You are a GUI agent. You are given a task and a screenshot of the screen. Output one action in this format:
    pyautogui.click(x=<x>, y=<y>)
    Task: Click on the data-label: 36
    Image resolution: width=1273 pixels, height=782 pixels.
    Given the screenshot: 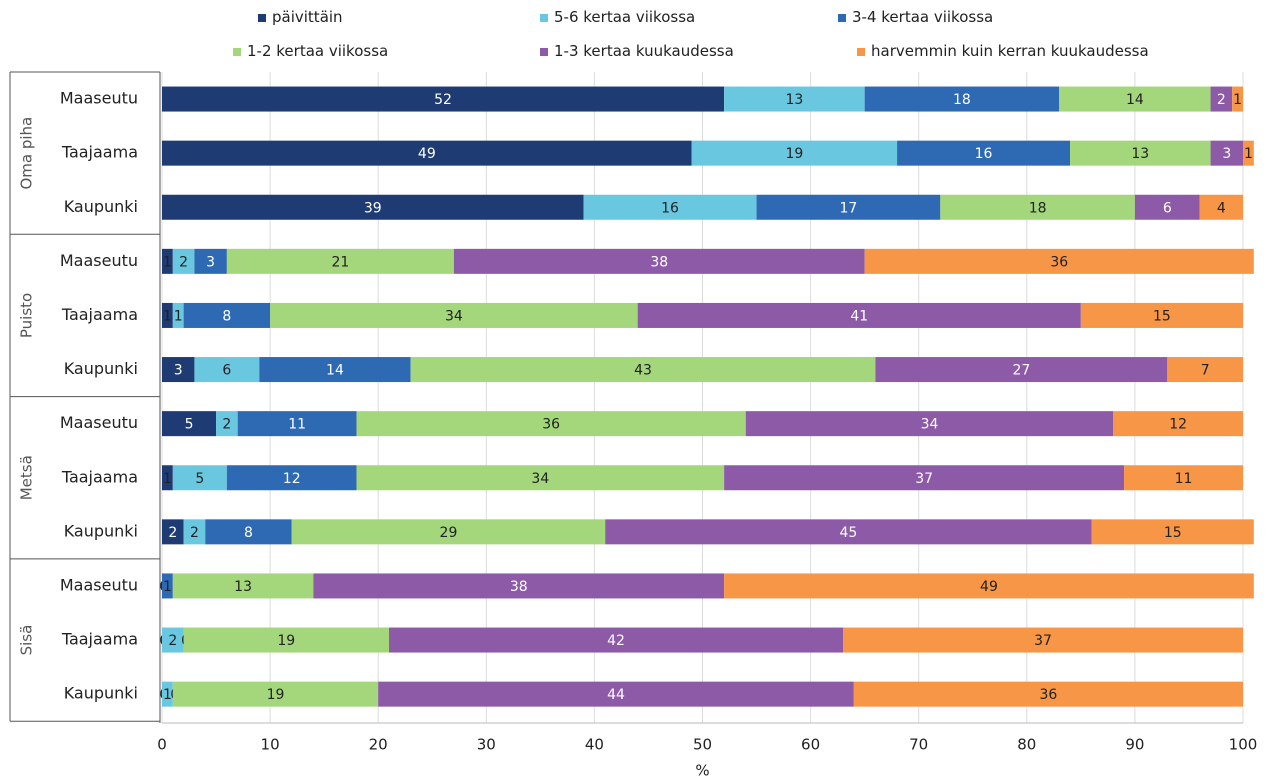 What is the action you would take?
    pyautogui.click(x=1059, y=262)
    